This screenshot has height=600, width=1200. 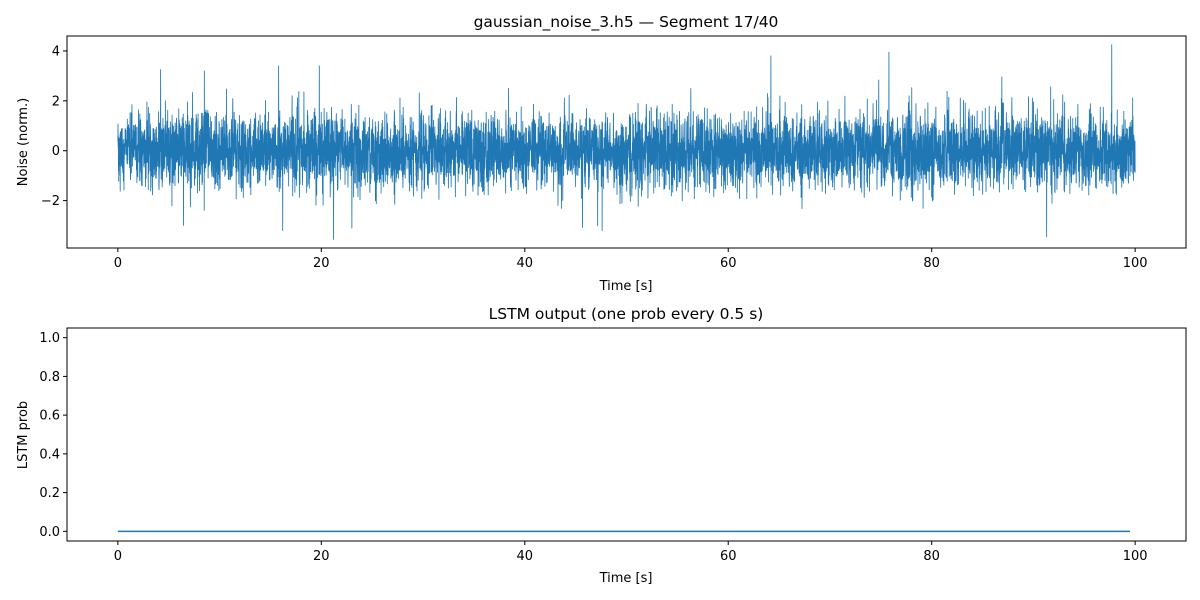 I want to click on y-tick-label: 0.8, so click(x=49, y=377).